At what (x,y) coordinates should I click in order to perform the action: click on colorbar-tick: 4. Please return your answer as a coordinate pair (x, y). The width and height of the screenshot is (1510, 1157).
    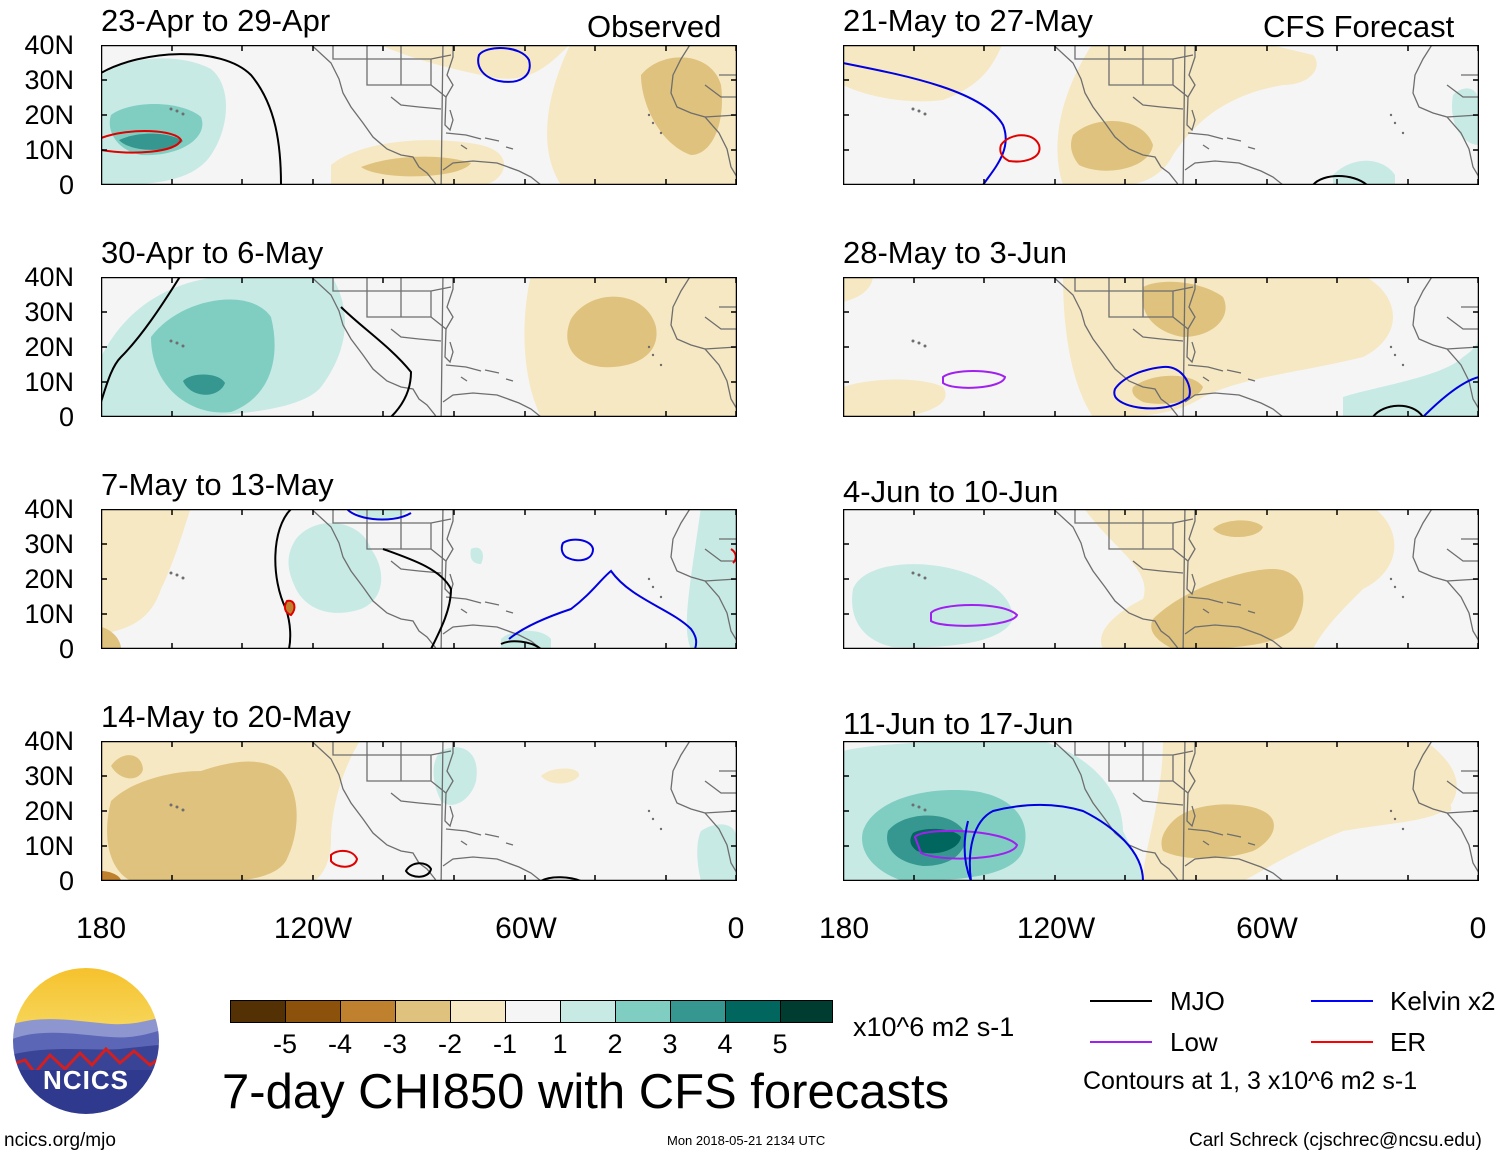
    Looking at the image, I should click on (725, 1044).